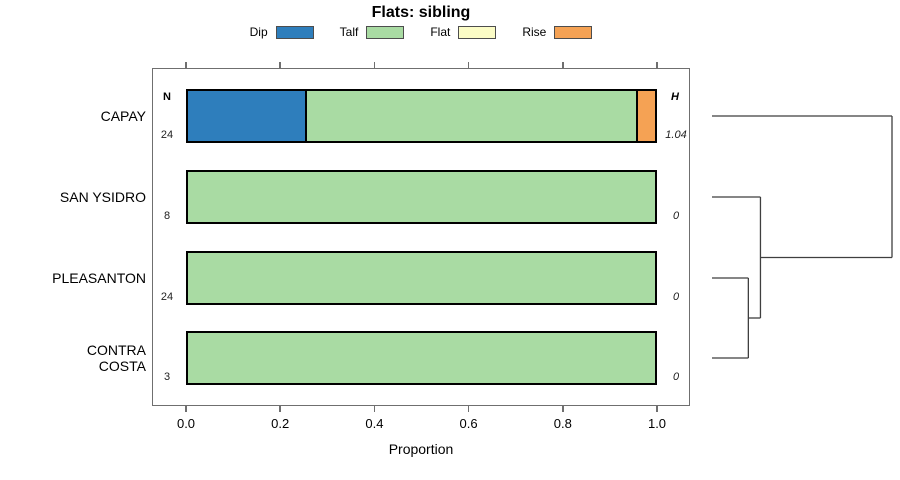 The image size is (900, 480). What do you see at coordinates (675, 97) in the screenshot?
I see `h-column-header: H` at bounding box center [675, 97].